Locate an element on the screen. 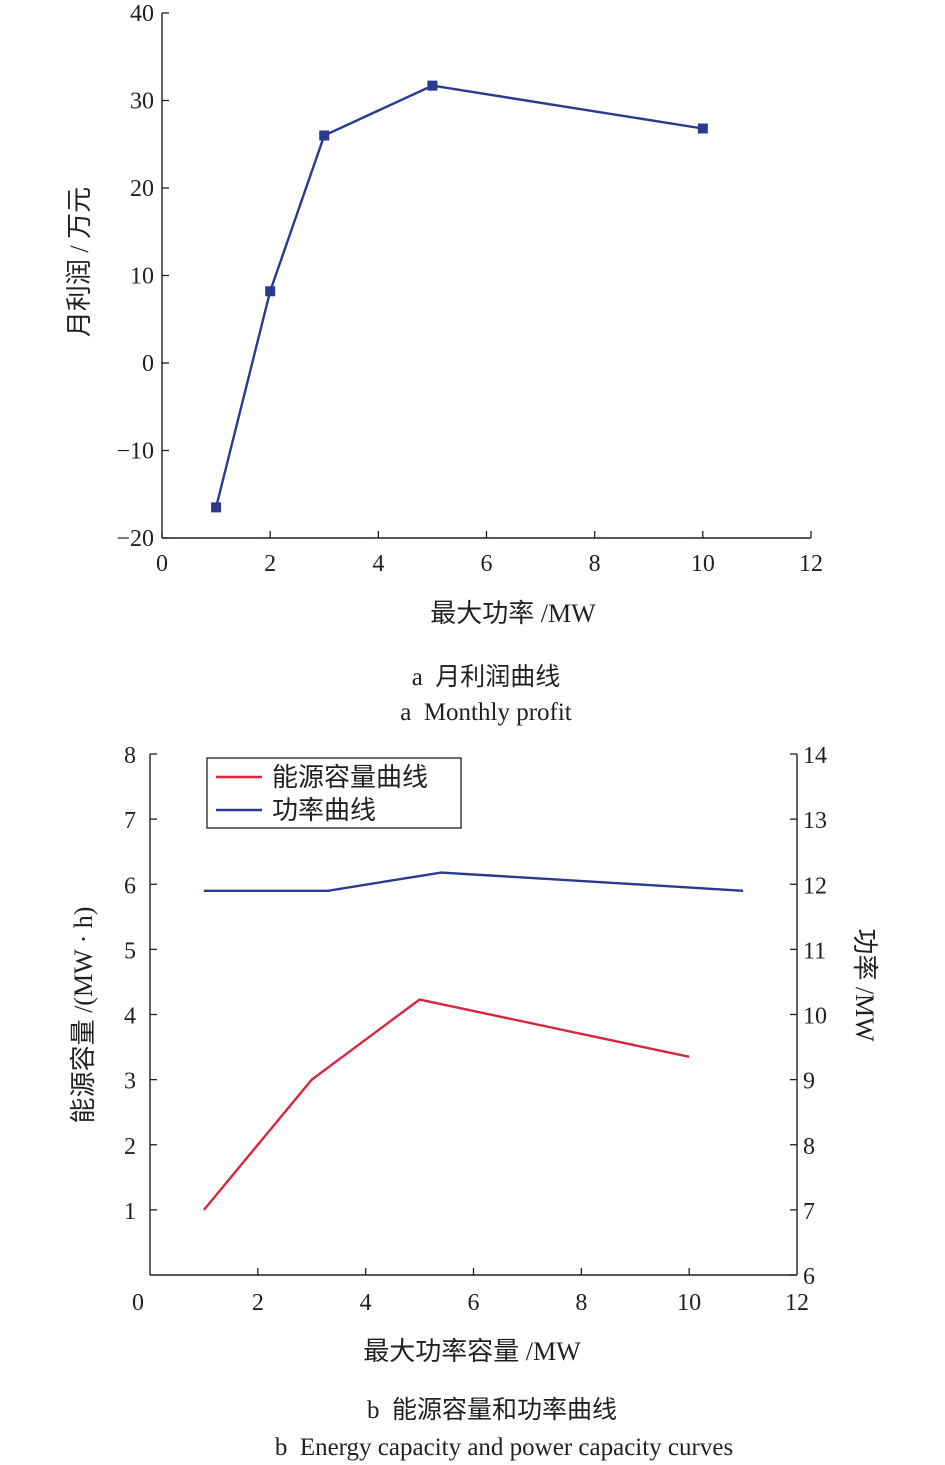 This screenshot has width=945, height=1465. chart-b-ytick-right-label: 13 is located at coordinates (815, 821).